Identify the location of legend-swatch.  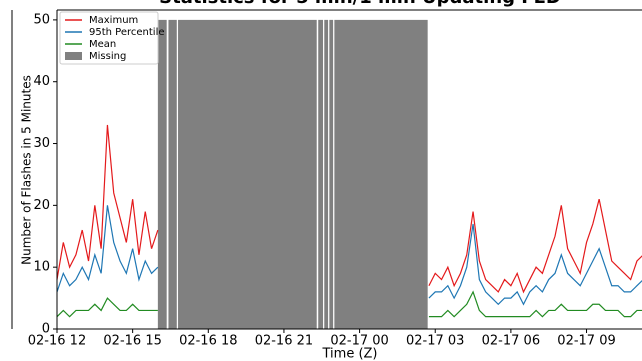
(73, 56).